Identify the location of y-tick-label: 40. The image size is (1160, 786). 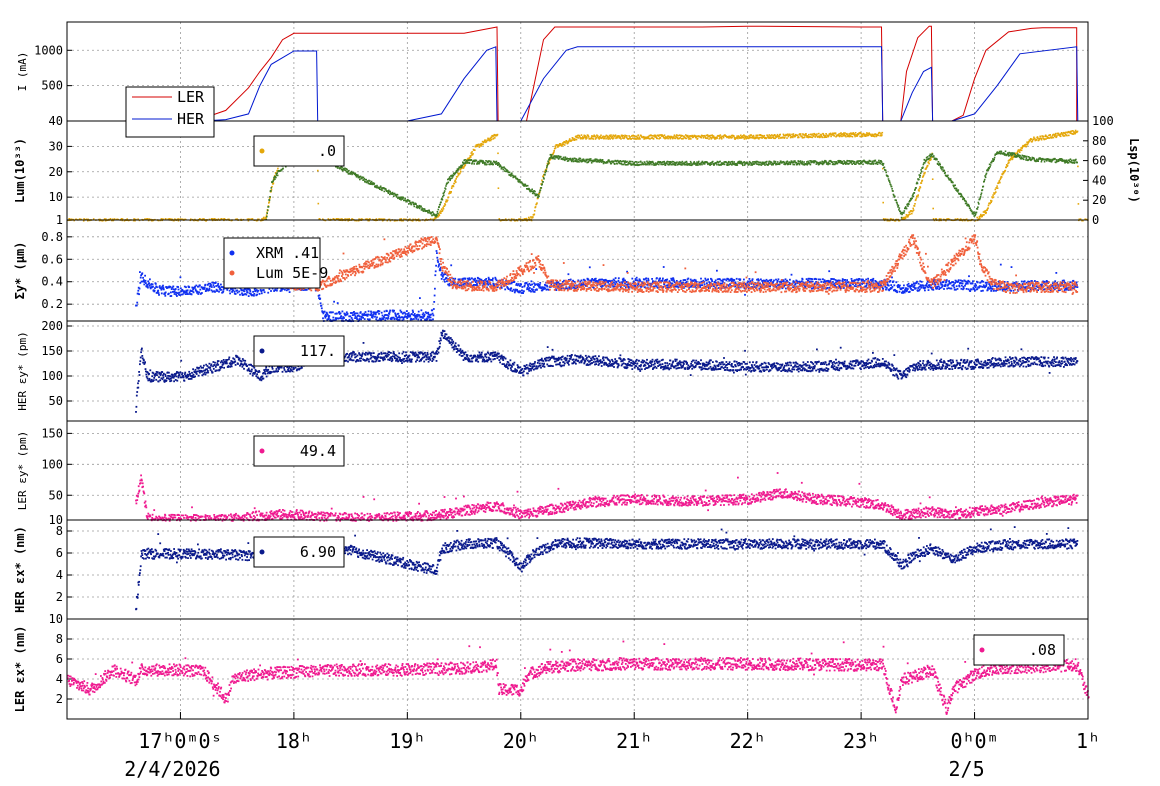
(56, 121).